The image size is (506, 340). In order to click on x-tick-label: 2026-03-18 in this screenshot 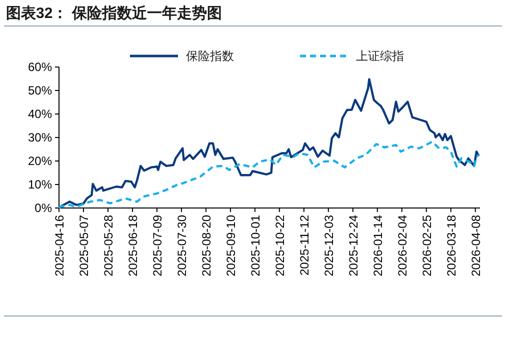, I will do `click(451, 245)`.